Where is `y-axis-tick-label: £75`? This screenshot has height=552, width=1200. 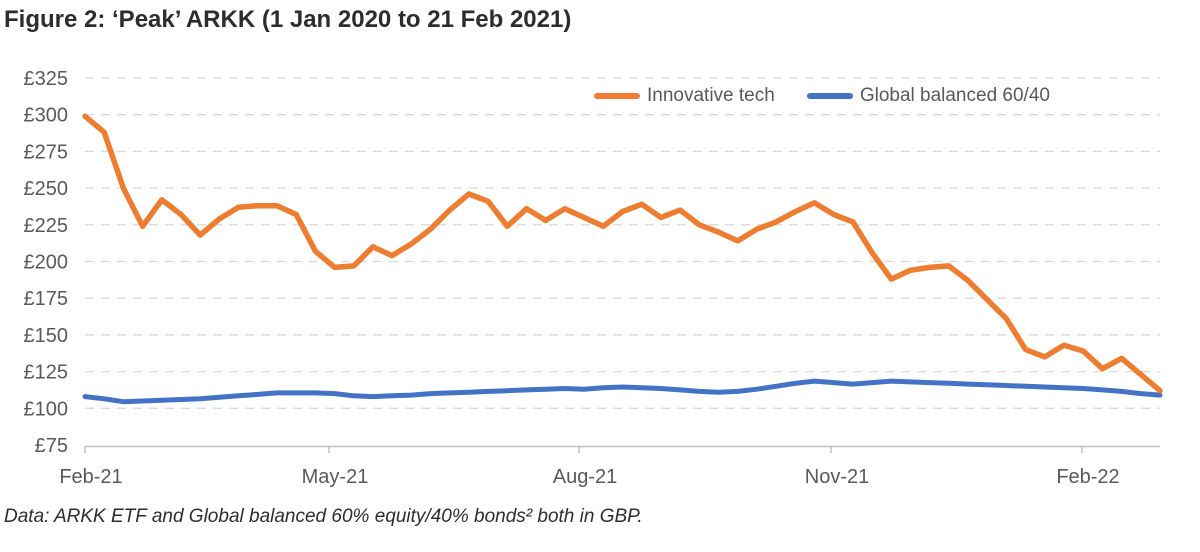 y-axis-tick-label: £75 is located at coordinates (51, 446).